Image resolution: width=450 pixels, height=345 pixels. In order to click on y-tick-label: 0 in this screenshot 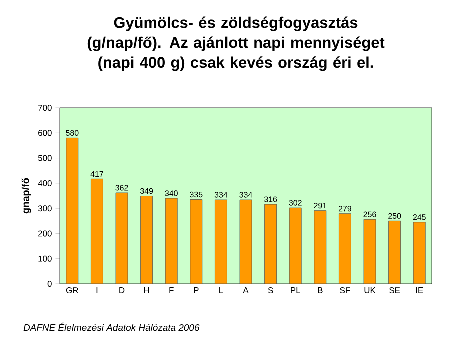, I will do `click(50, 284)`.